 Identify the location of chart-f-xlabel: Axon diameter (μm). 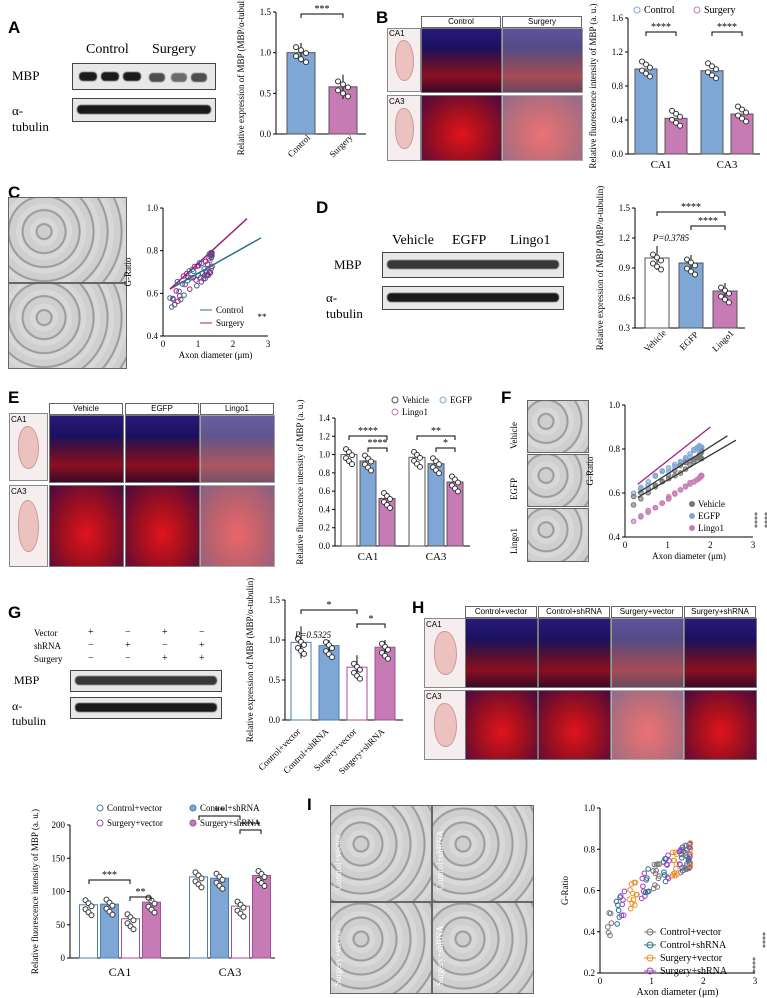
(689, 556).